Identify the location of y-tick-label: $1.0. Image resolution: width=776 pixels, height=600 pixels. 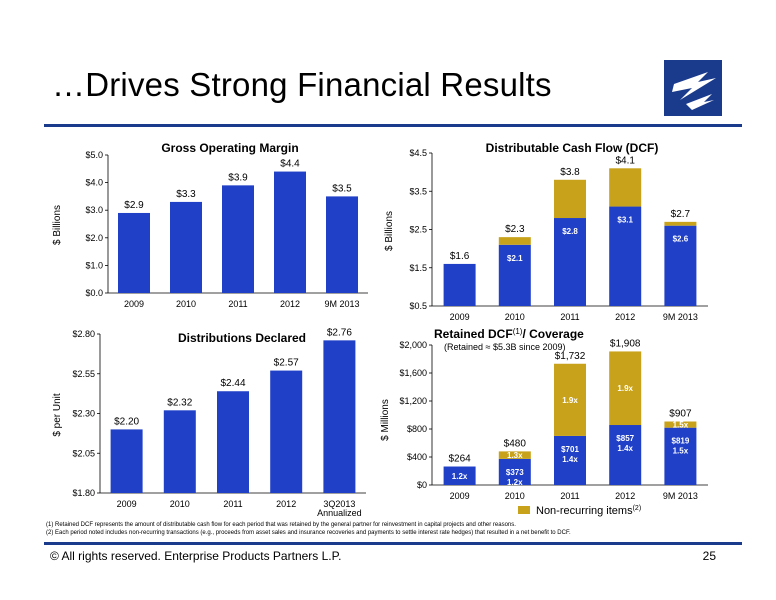
(94, 265).